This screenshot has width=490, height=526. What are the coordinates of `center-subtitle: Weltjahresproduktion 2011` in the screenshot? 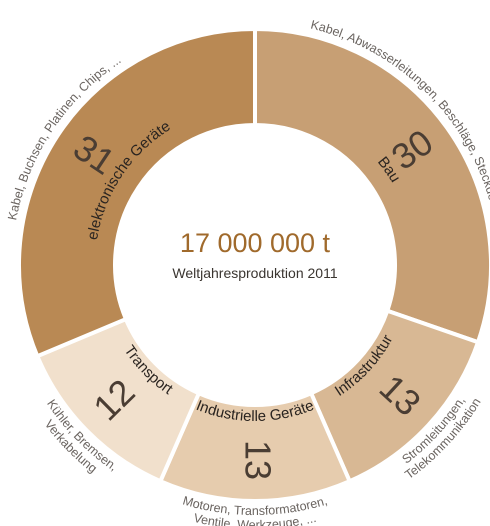 It's located at (254, 273).